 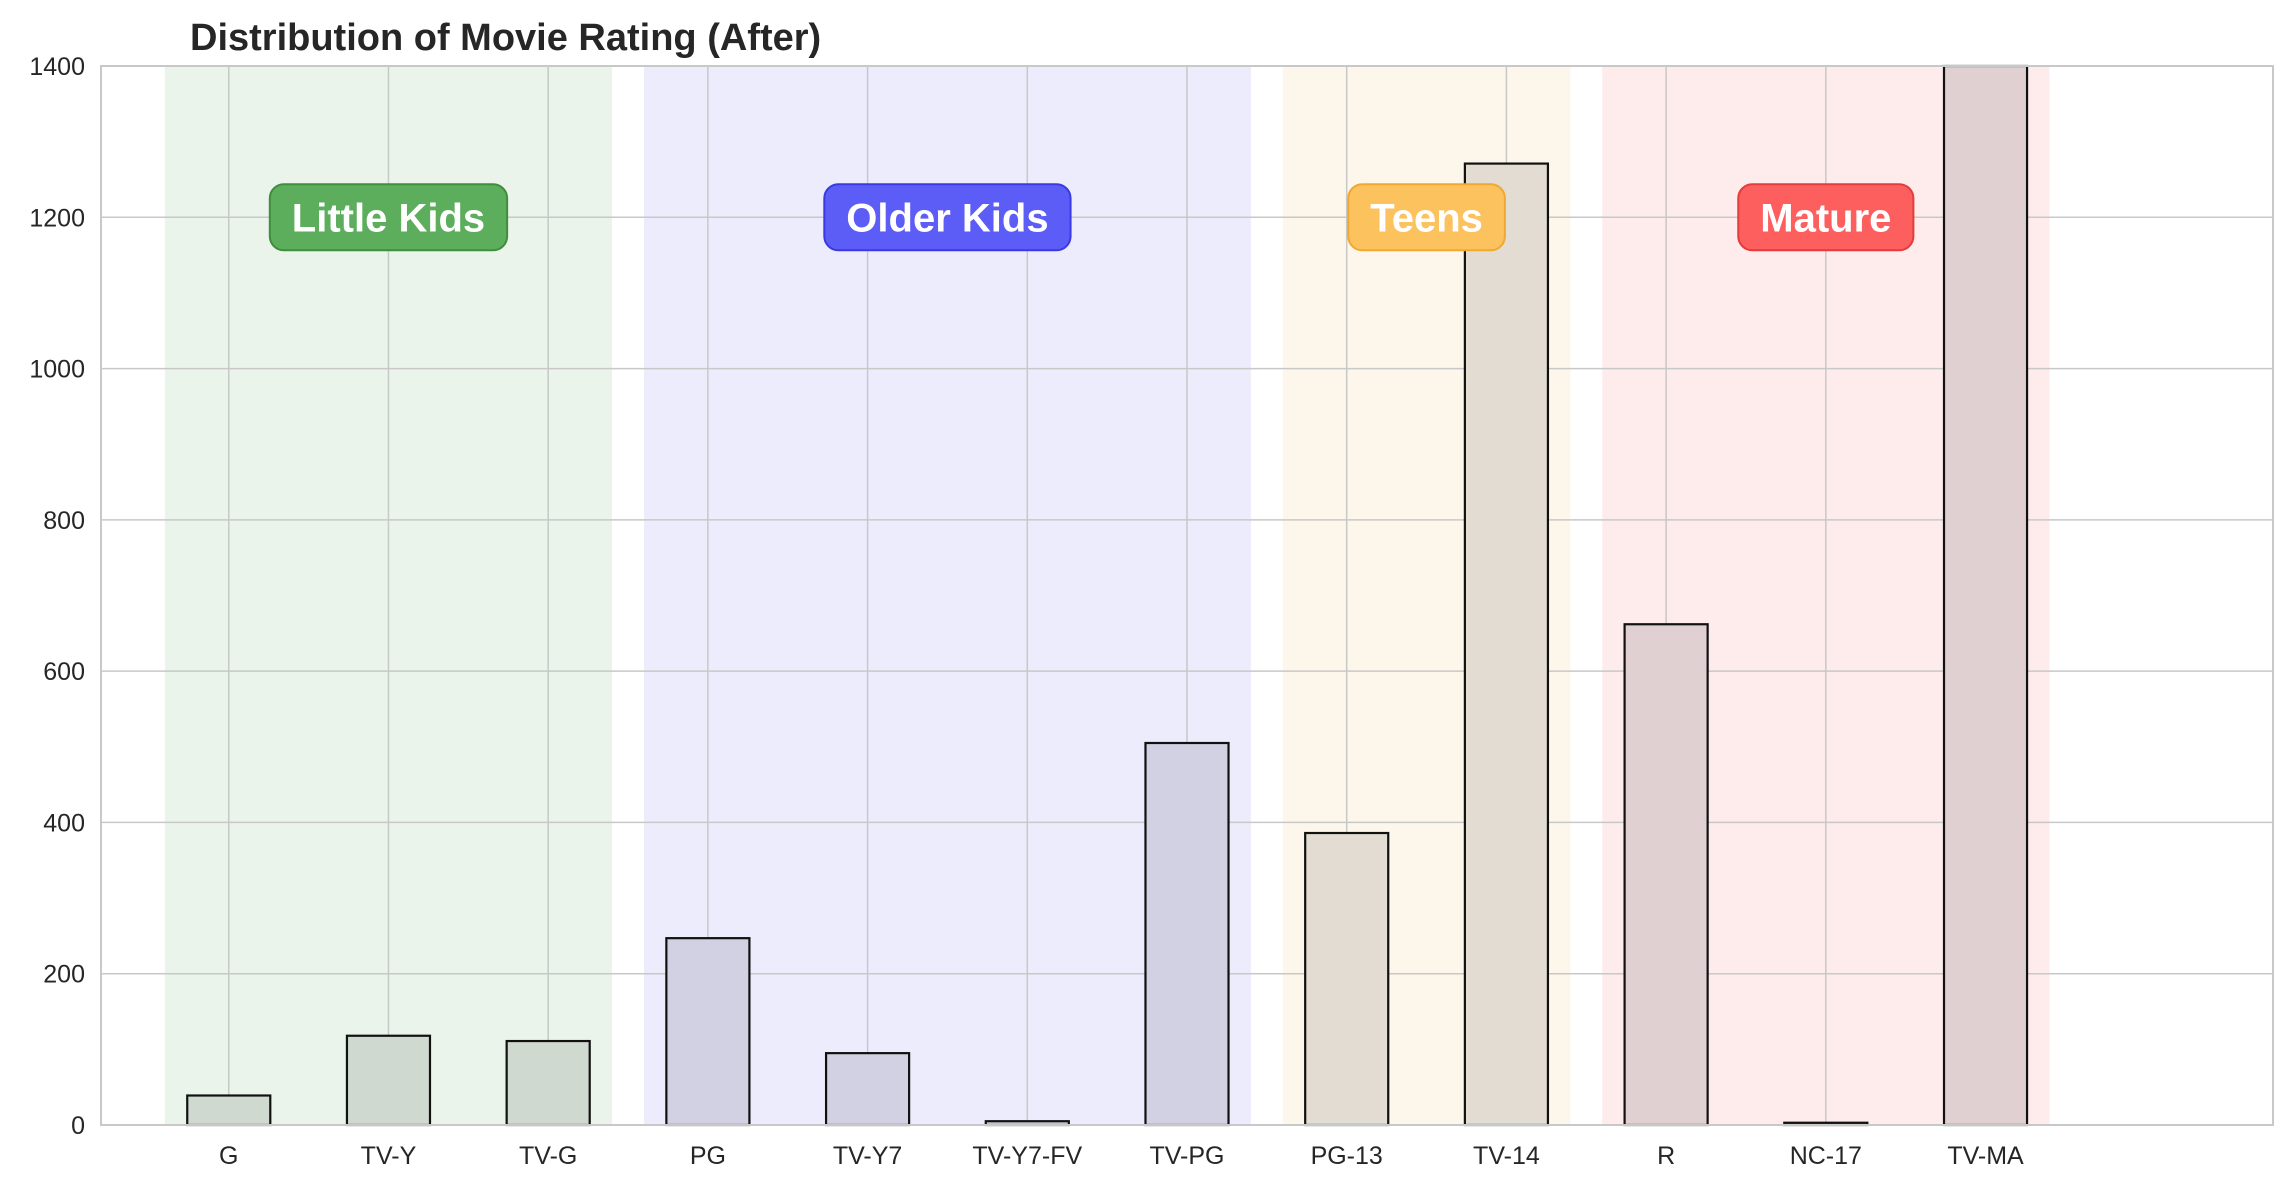 What do you see at coordinates (708, 1156) in the screenshot?
I see `x-tick-label: PG` at bounding box center [708, 1156].